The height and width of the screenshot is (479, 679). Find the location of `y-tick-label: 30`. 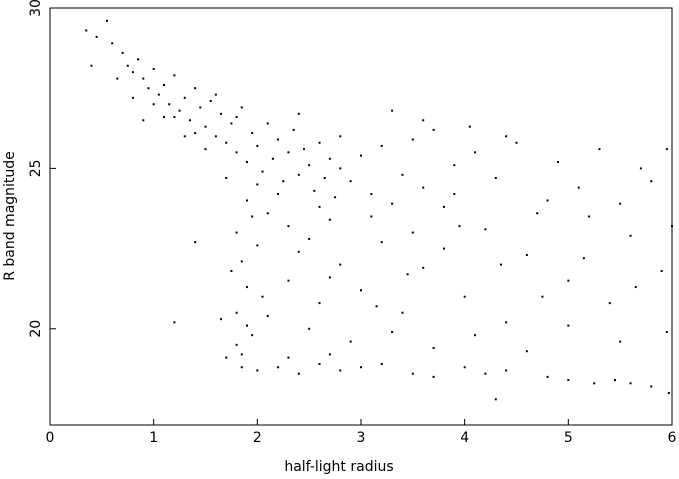

y-tick-label: 30 is located at coordinates (36, 8).